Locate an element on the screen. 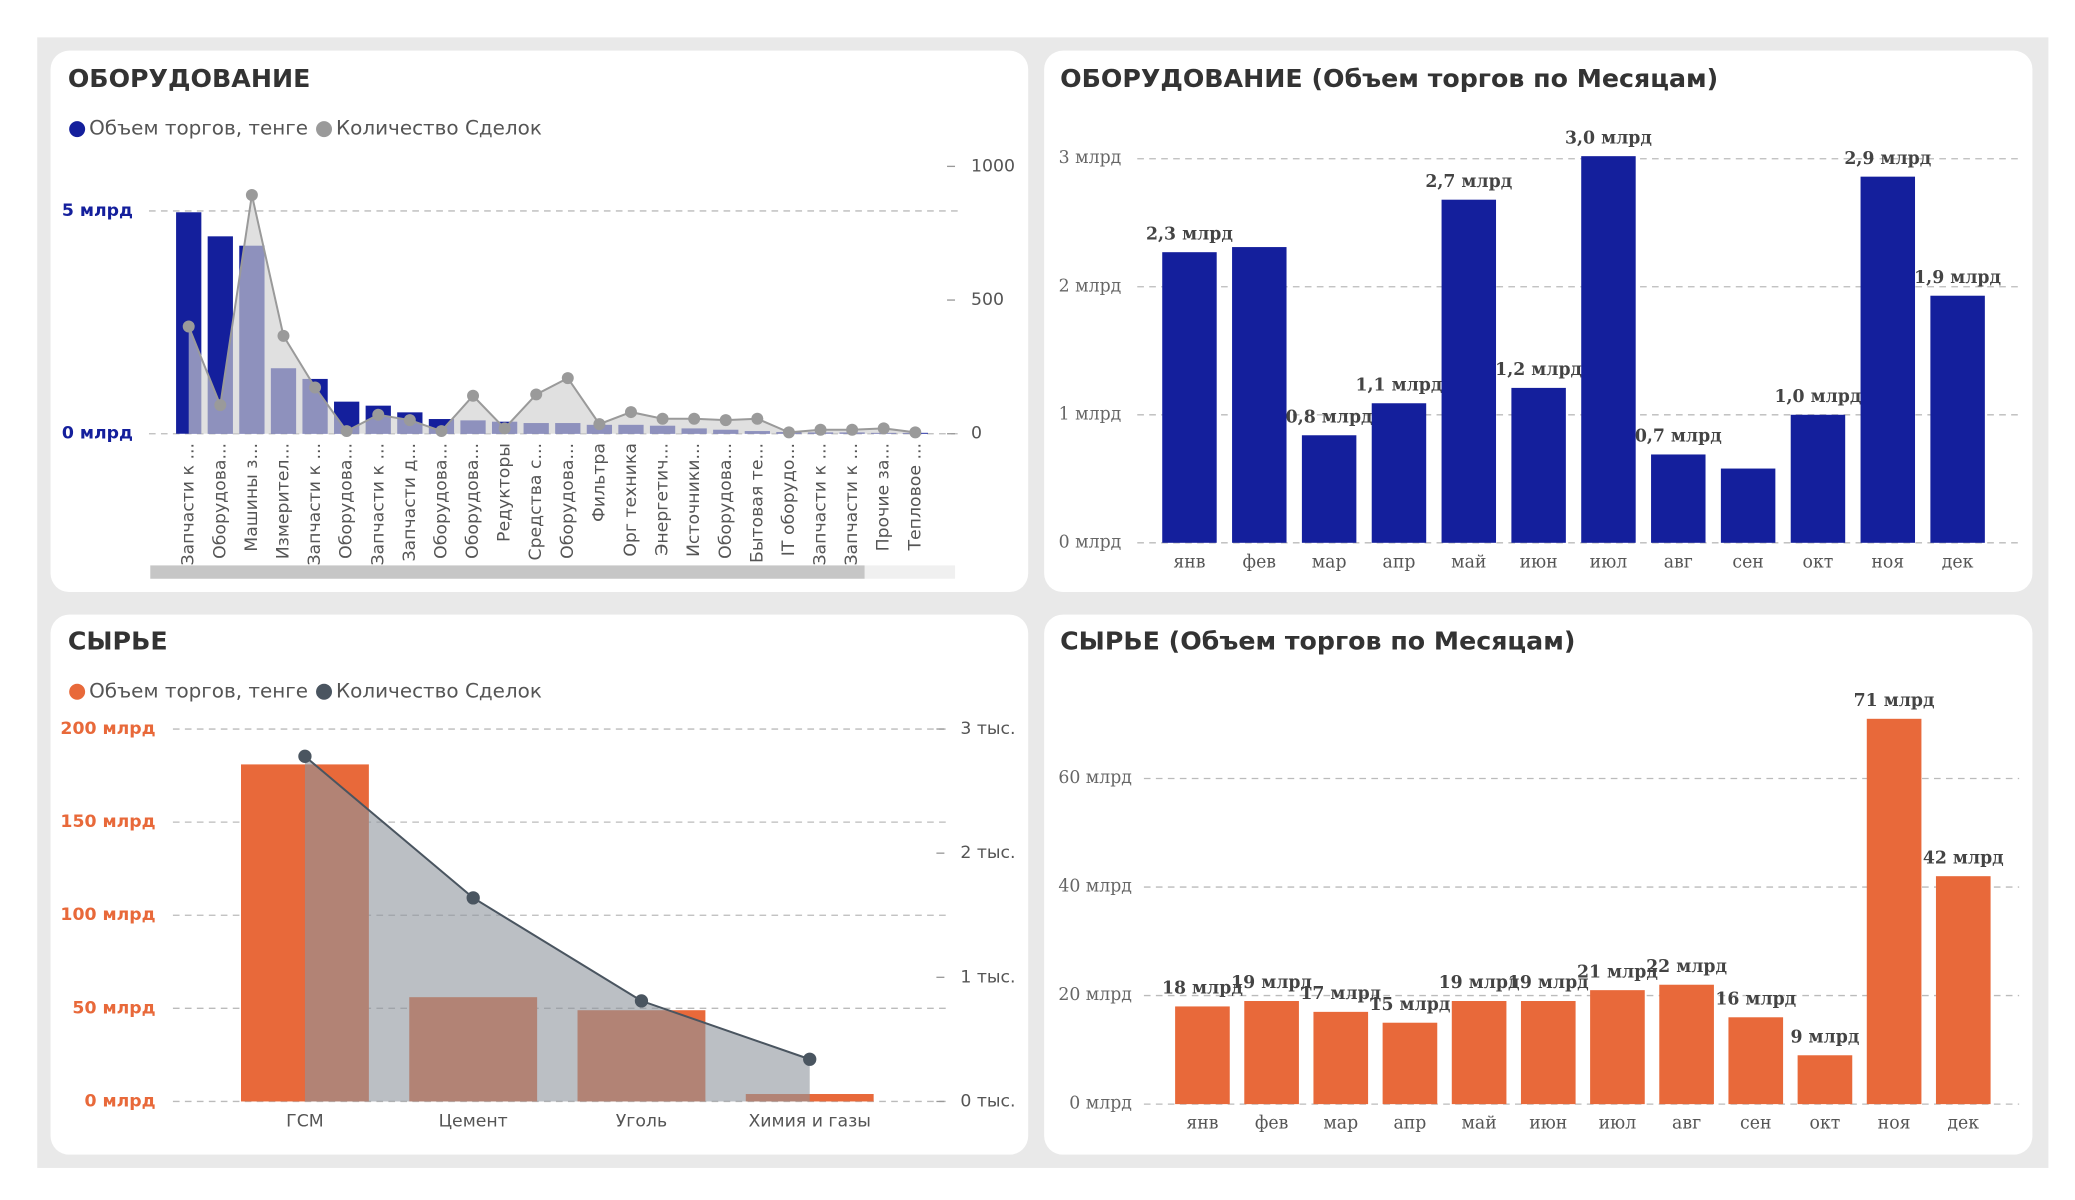 The image size is (2075, 1200). value-label: 2,9 млрд is located at coordinates (1887, 159).